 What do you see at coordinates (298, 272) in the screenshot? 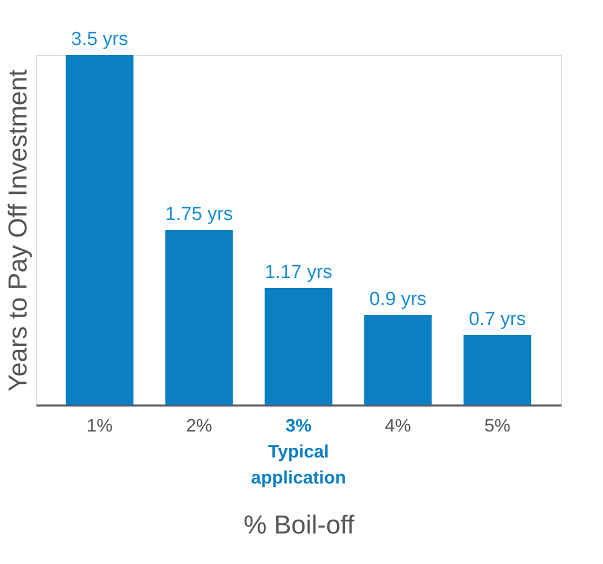
I see `data-label: 1.17 yrs` at bounding box center [298, 272].